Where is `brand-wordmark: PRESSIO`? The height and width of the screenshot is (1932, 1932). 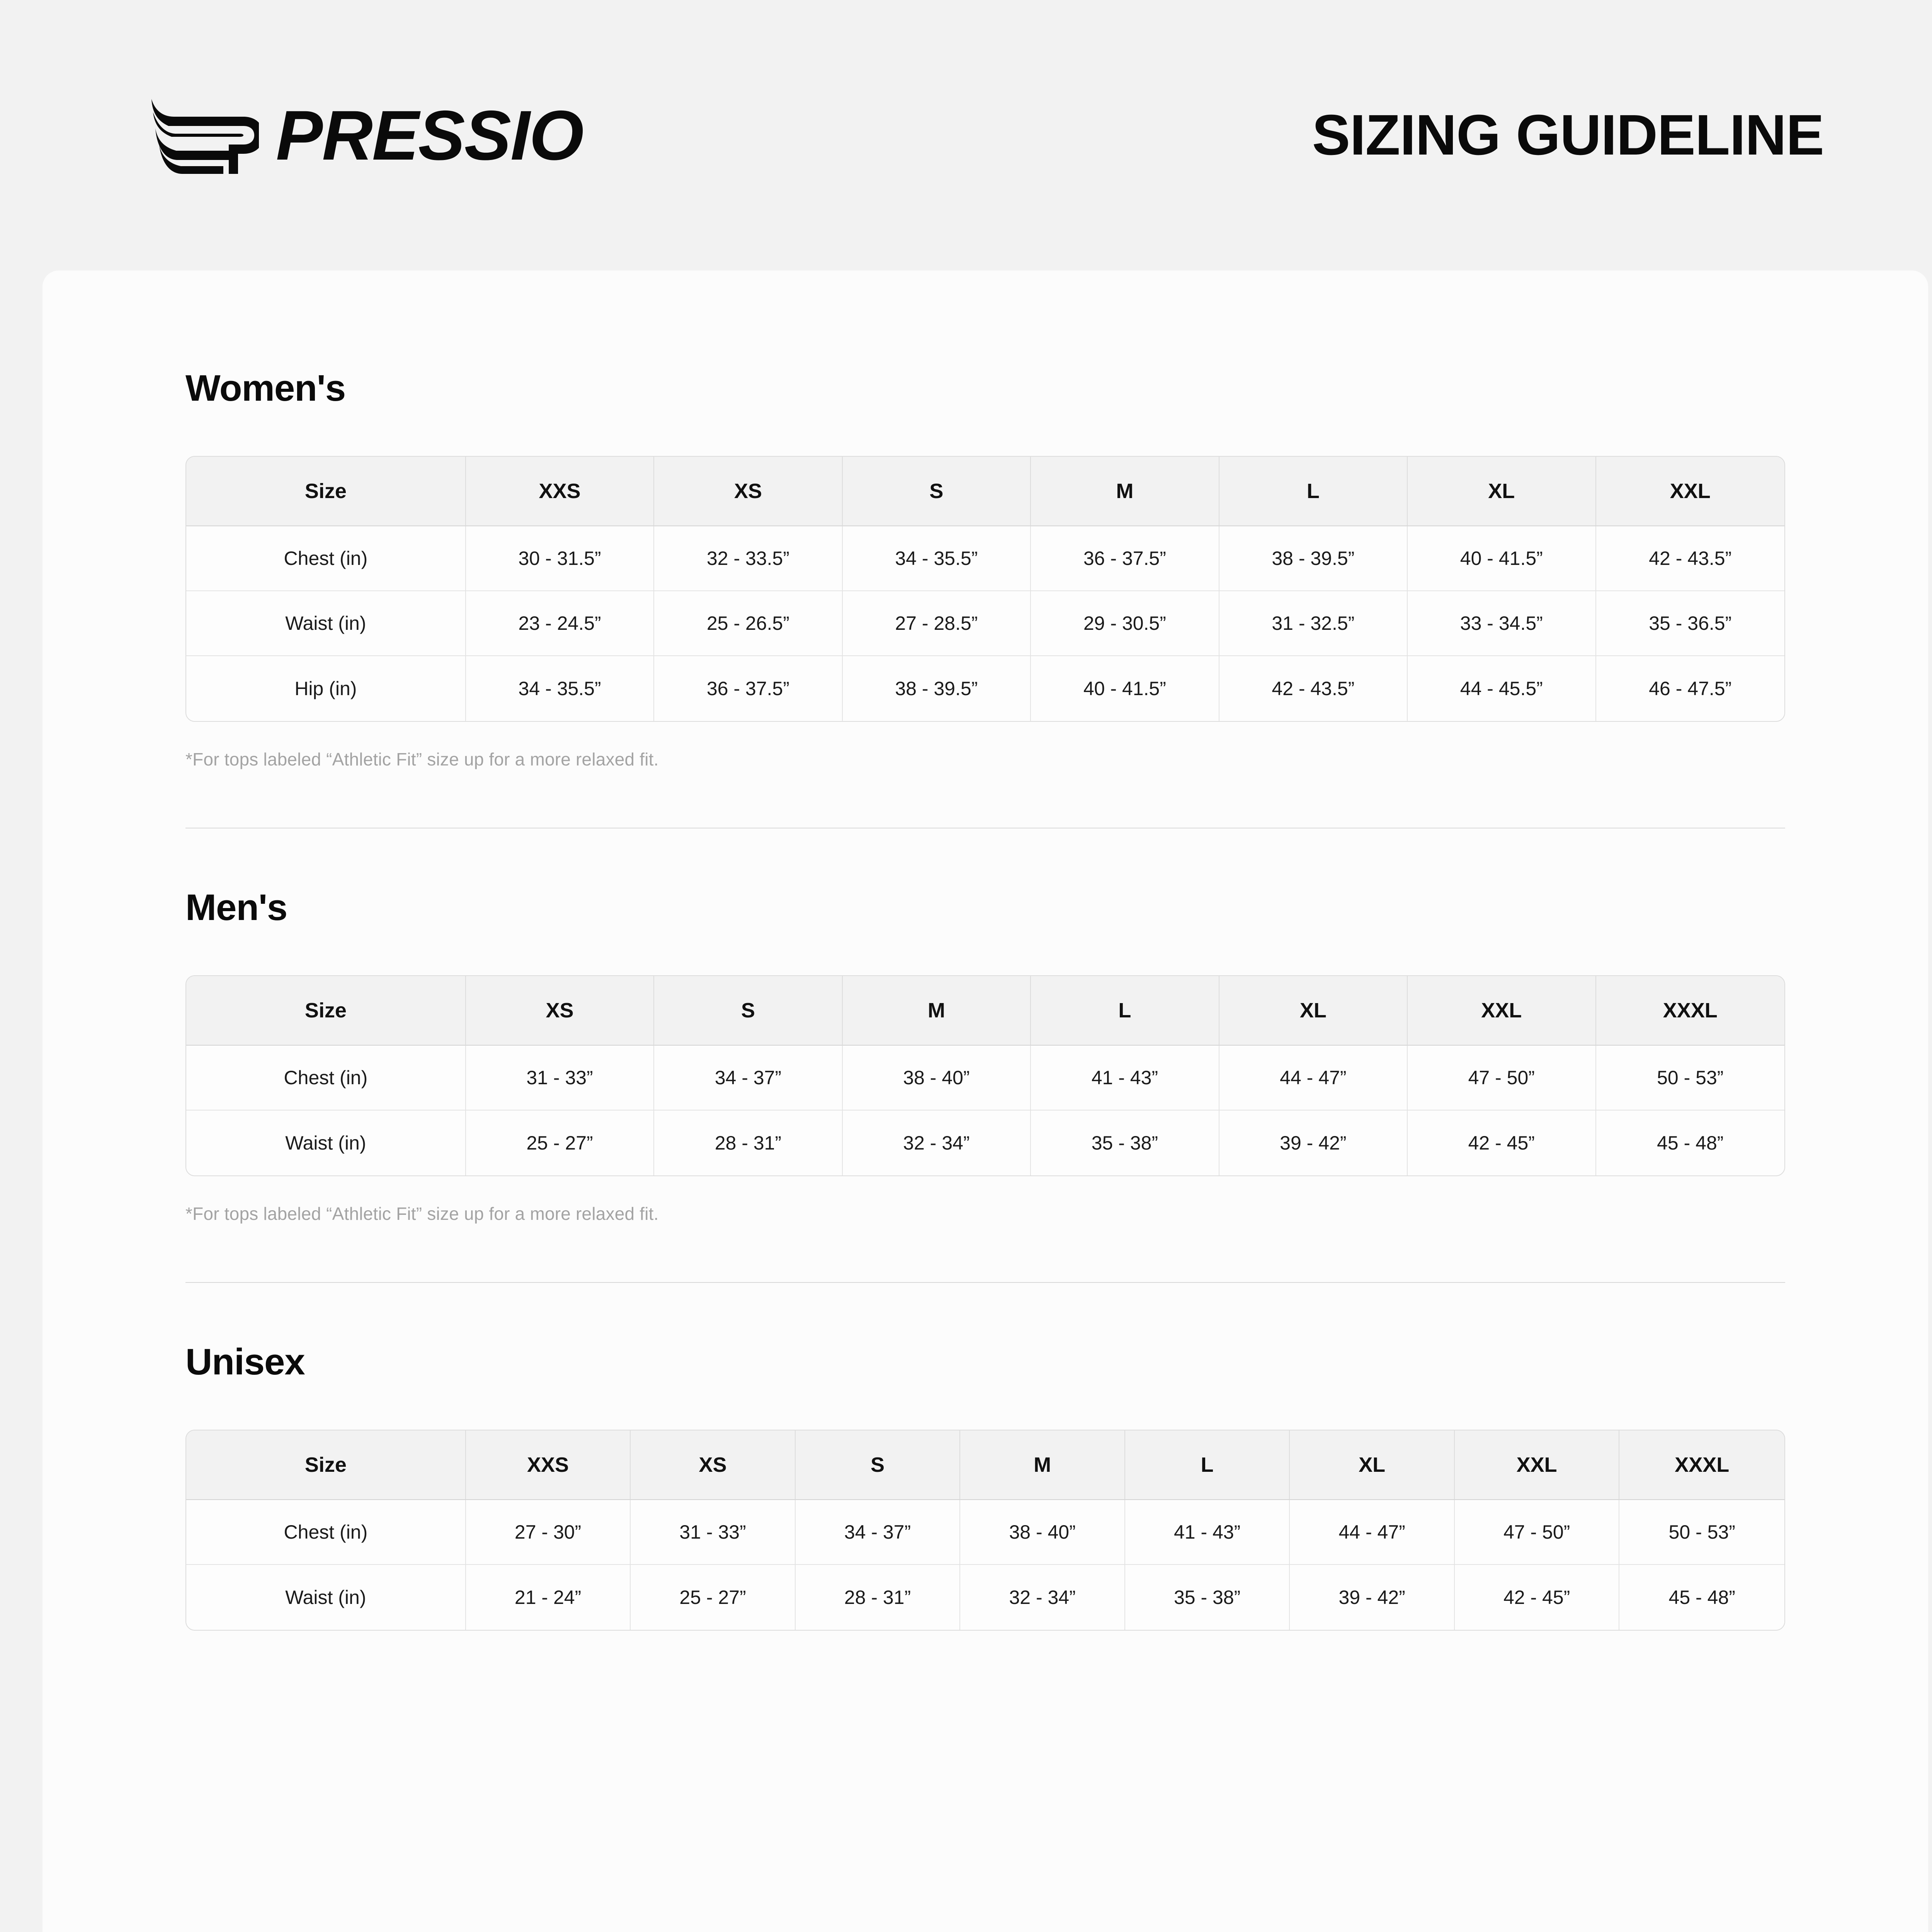 brand-wordmark: PRESSIO is located at coordinates (430, 136).